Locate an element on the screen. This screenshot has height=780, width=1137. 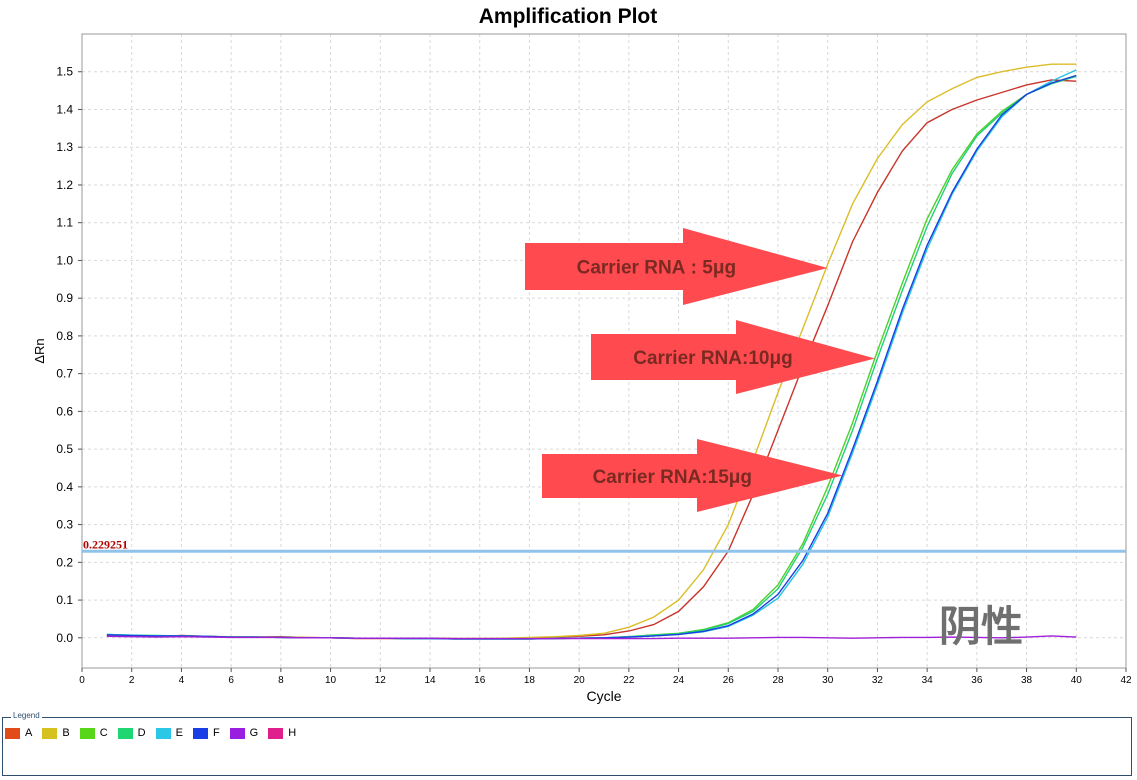
legend-items: A B C D E F G H is located at coordinates (155, 733).